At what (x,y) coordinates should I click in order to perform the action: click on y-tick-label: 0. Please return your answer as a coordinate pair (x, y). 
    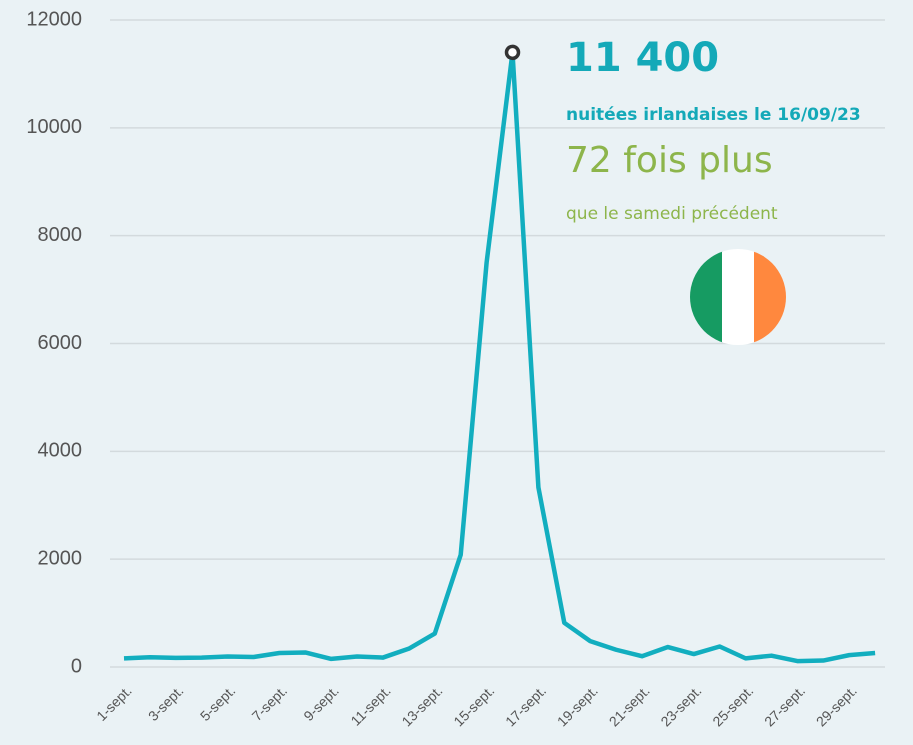
    Looking at the image, I should click on (76, 666).